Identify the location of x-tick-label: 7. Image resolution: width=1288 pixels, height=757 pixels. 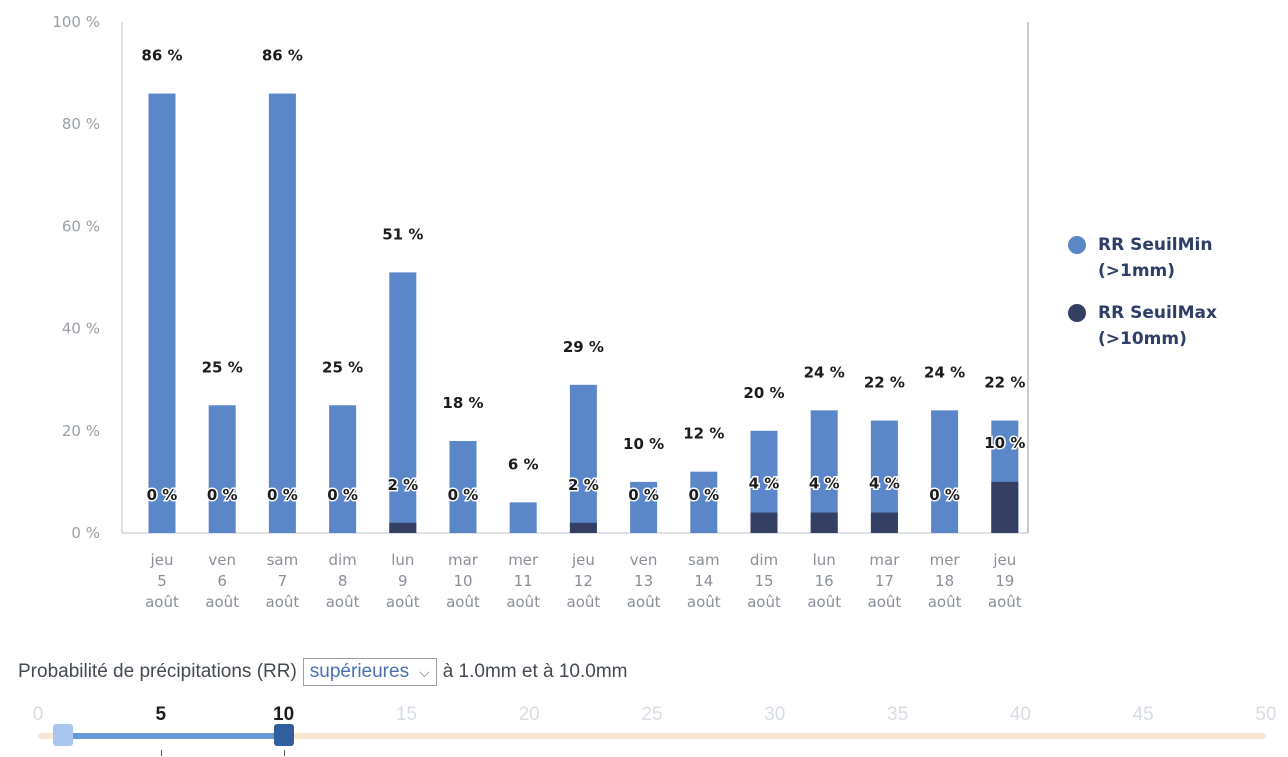
(283, 581).